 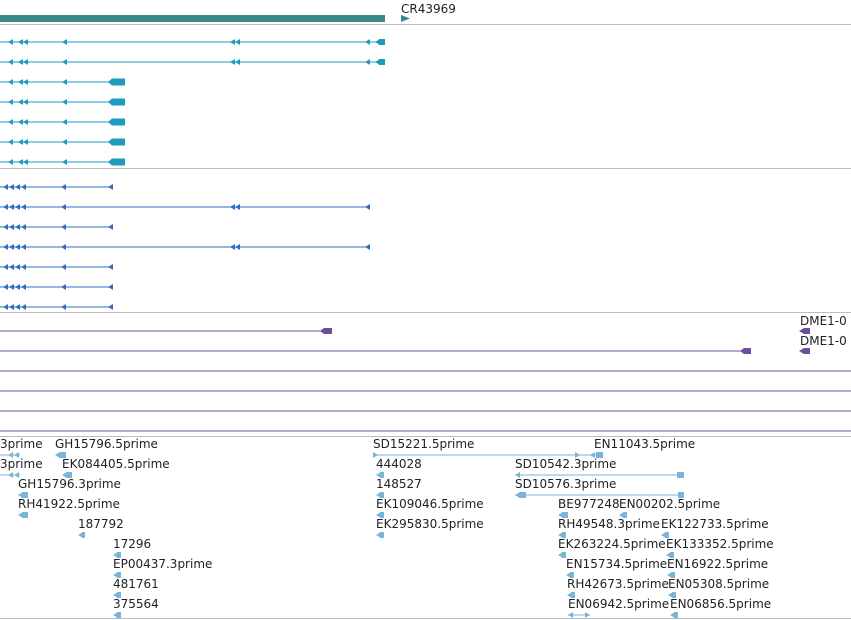 What do you see at coordinates (163, 564) in the screenshot?
I see `est-label: EP00437.3prime` at bounding box center [163, 564].